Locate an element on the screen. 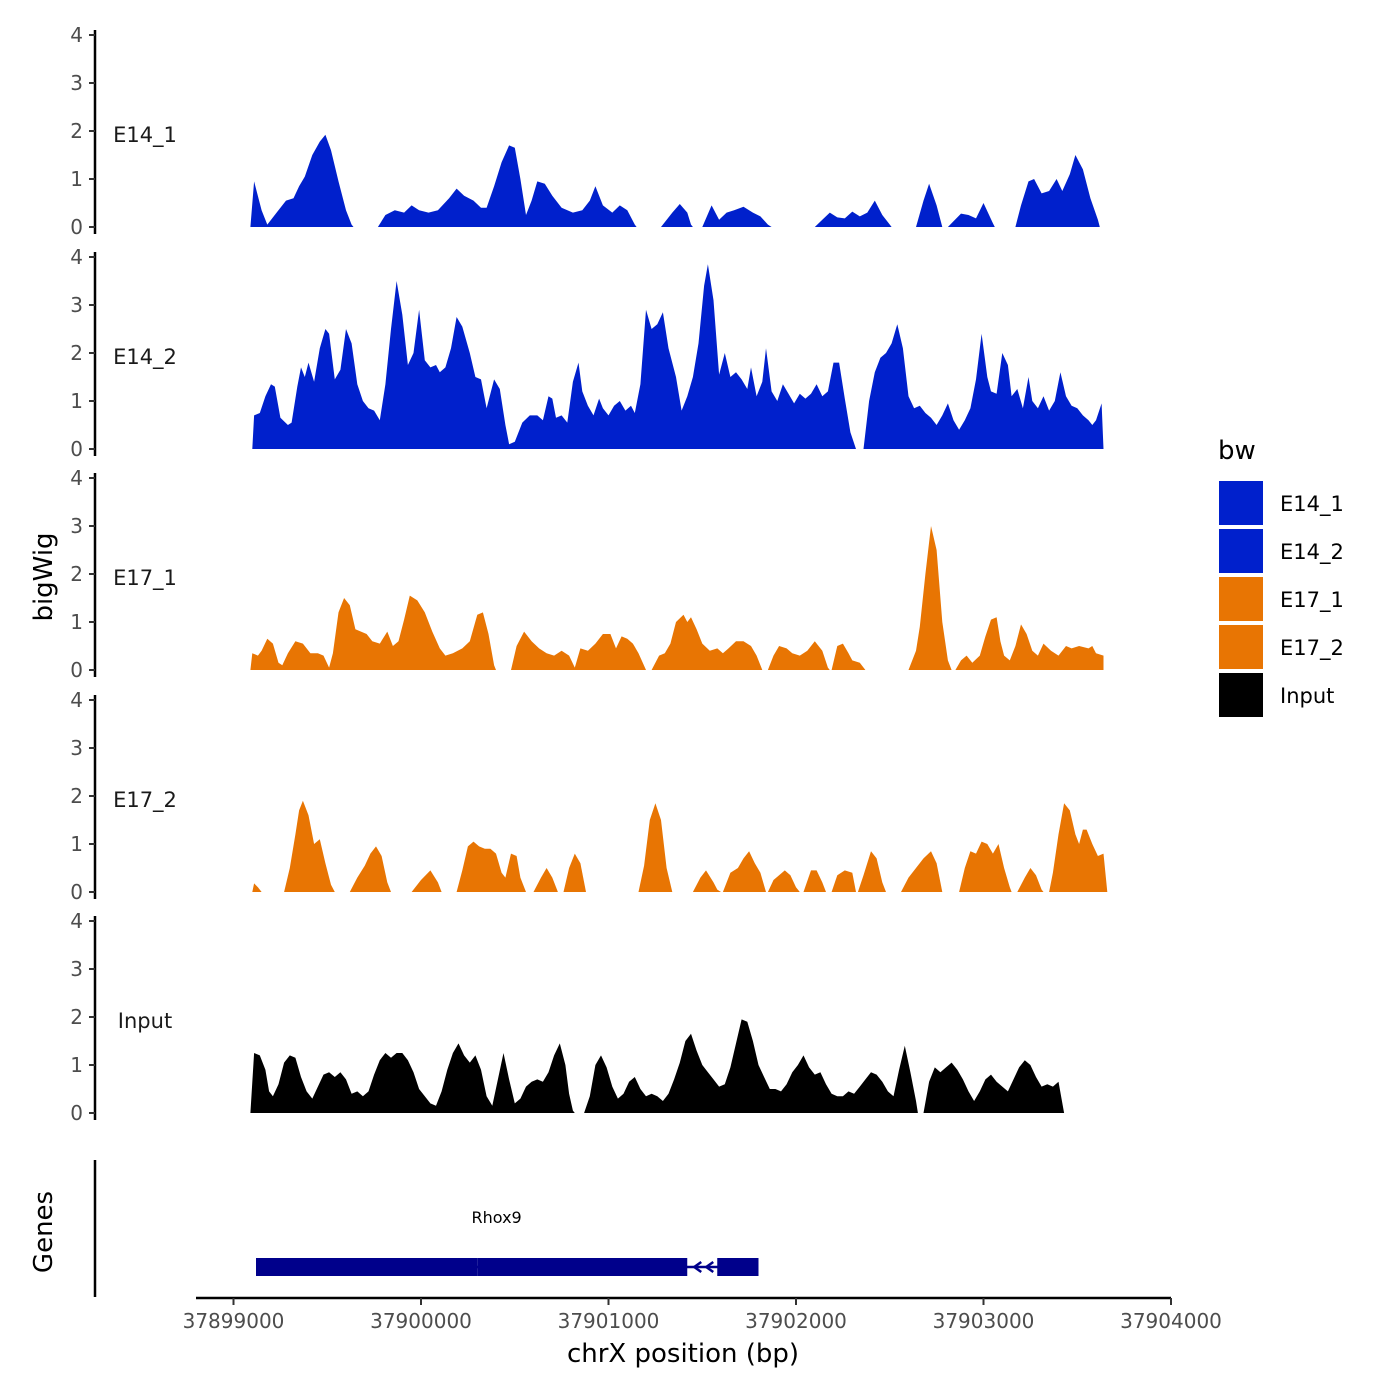  track-E17_1: 0 1 2 3 4 E17_1 is located at coordinates (587, 574).